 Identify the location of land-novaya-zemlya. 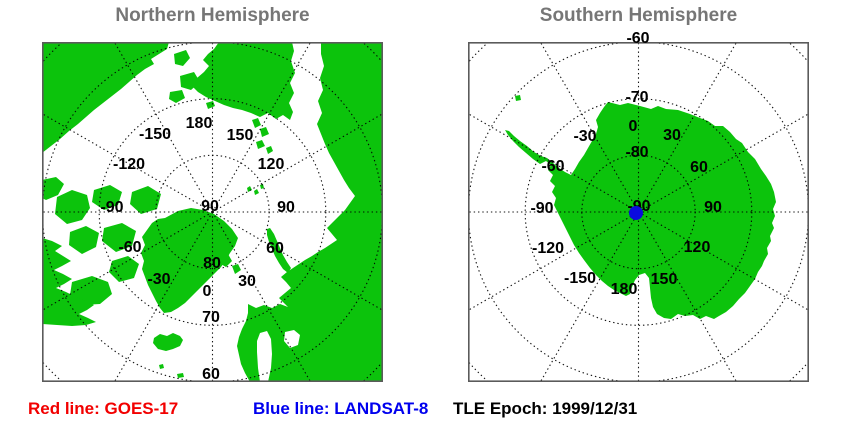
(279, 250).